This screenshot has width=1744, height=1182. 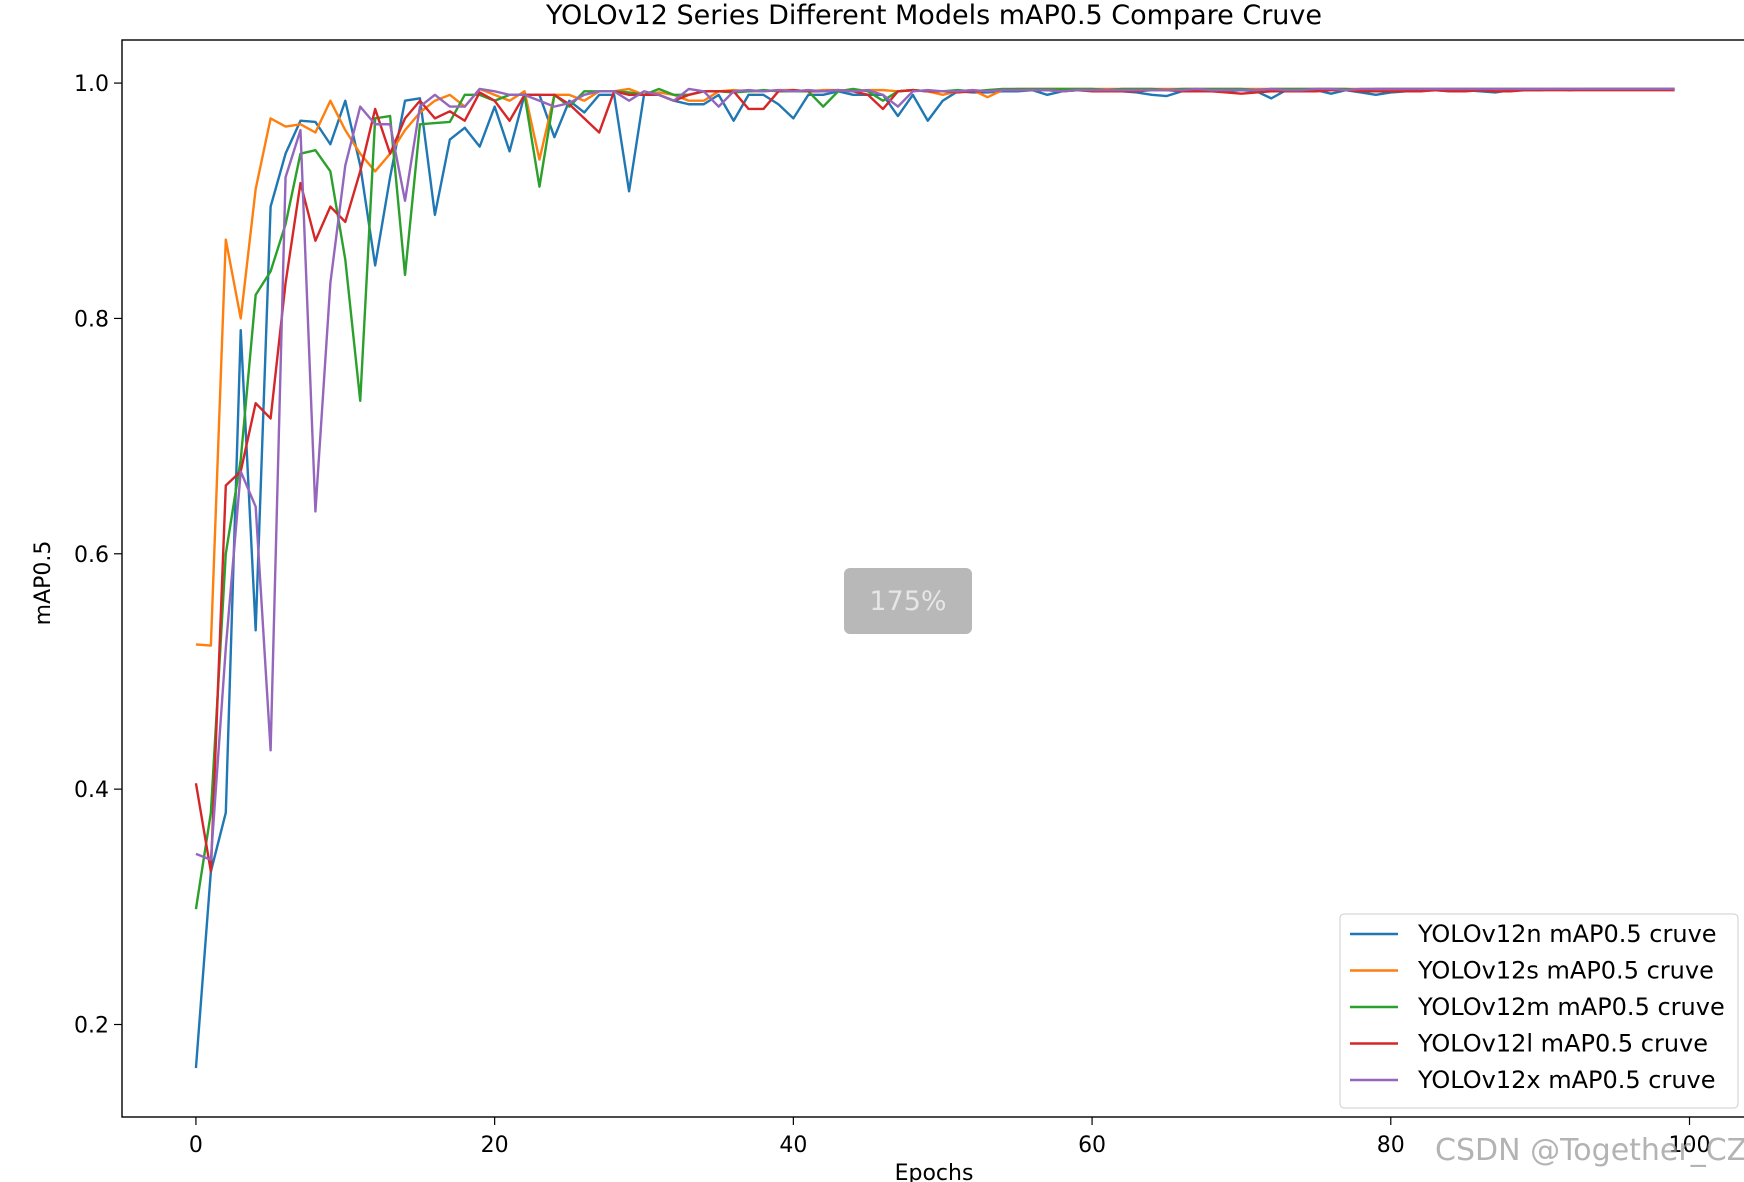 I want to click on zoom-toast-label: 175%, so click(x=907, y=601).